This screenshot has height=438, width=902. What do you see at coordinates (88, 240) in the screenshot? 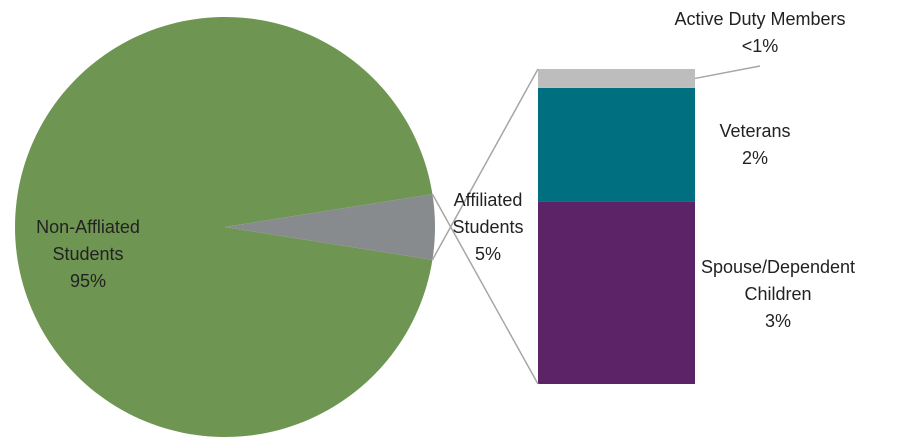
I see `label-name: Non-Affliated Students` at bounding box center [88, 240].